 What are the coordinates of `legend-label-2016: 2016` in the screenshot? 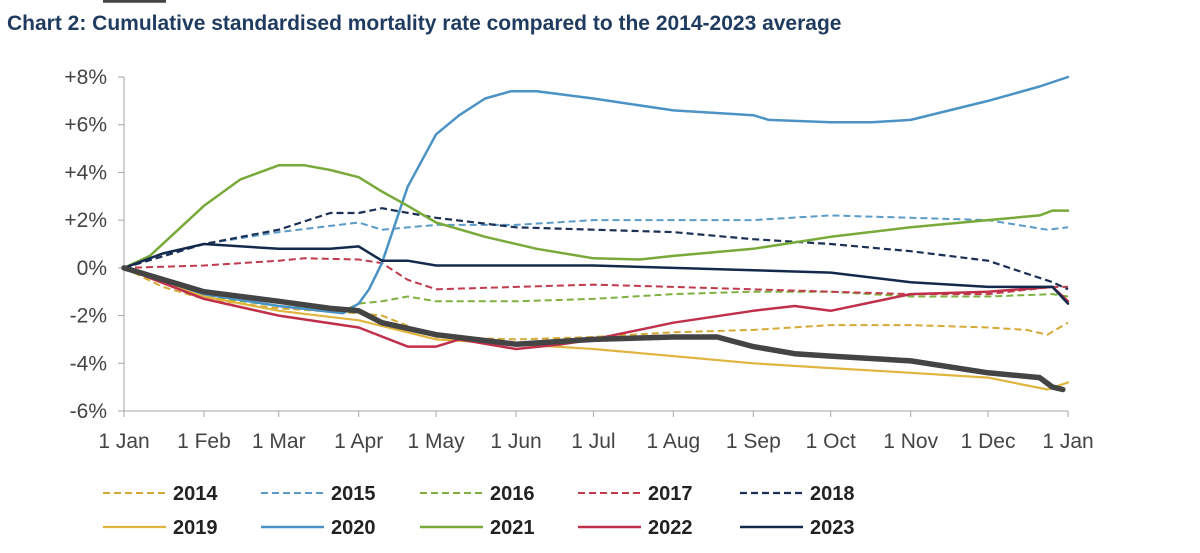 It's located at (512, 494).